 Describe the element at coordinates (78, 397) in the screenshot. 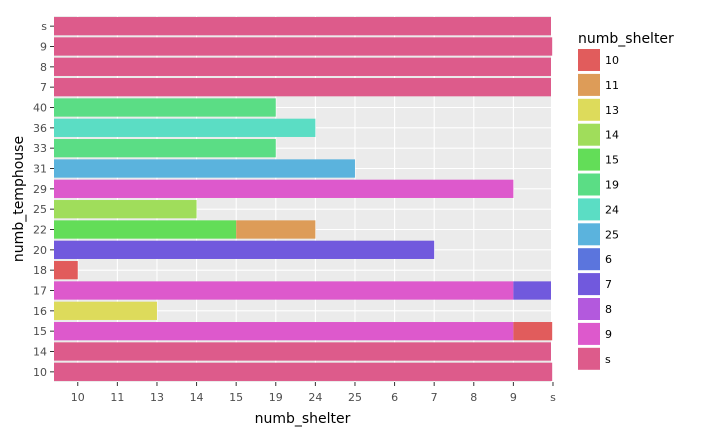

I see `x-tick-label: 10` at that location.